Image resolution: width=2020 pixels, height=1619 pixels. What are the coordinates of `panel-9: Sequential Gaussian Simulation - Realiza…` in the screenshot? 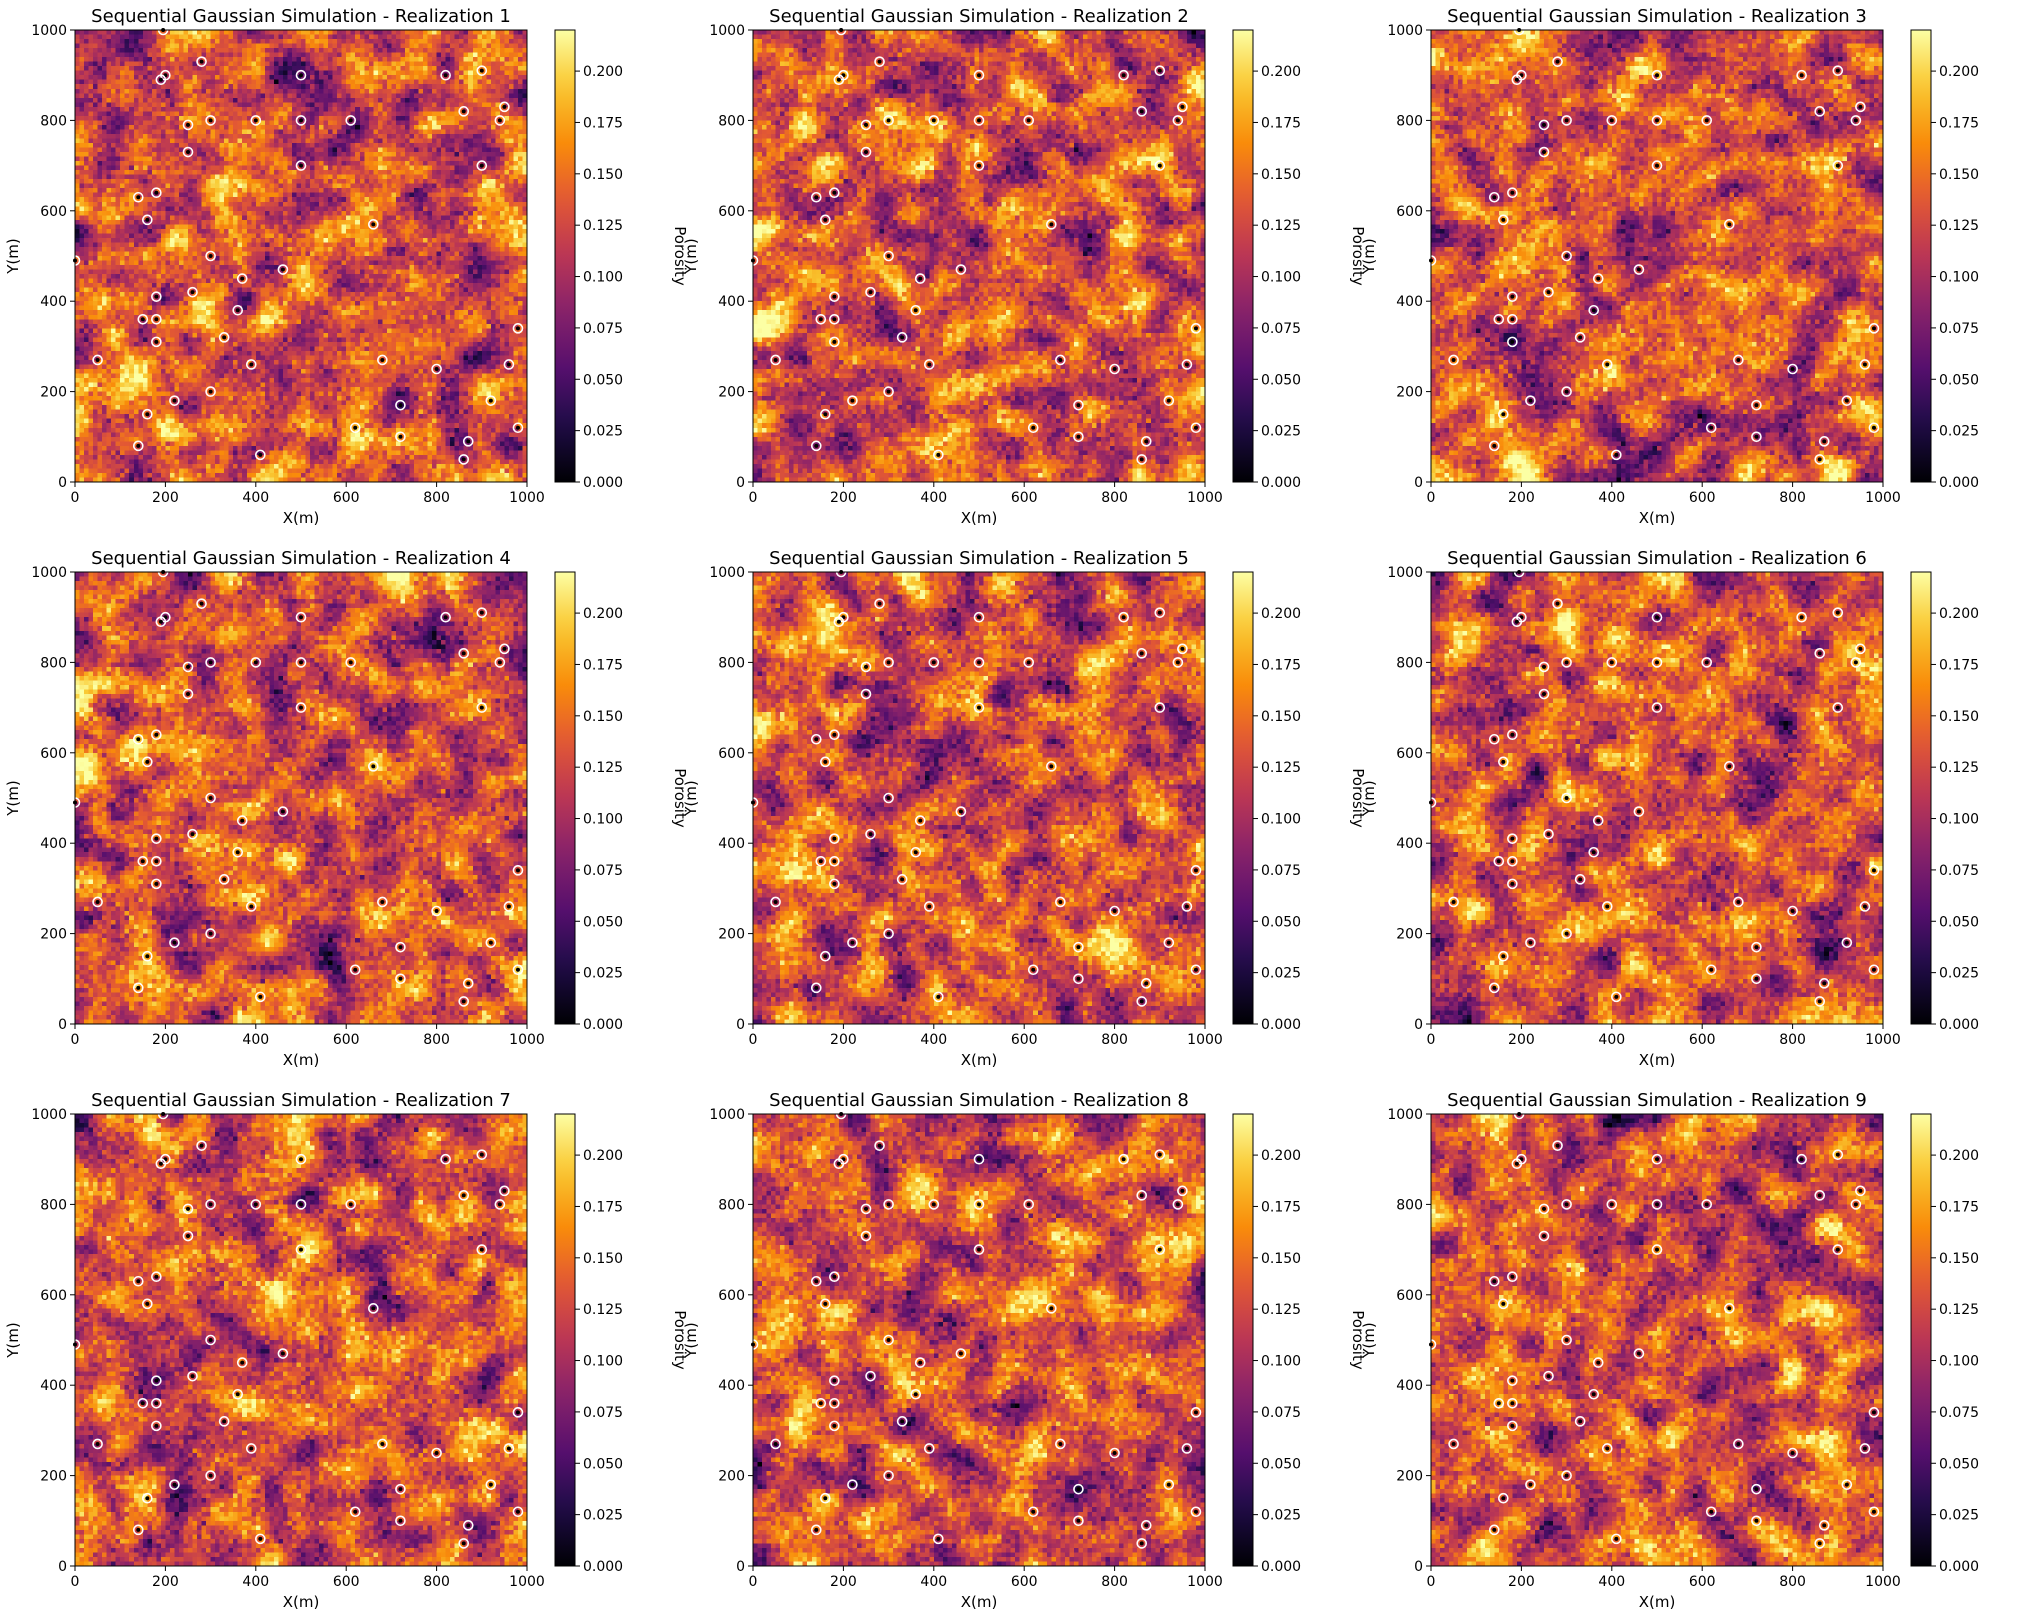 It's located at (1669, 1350).